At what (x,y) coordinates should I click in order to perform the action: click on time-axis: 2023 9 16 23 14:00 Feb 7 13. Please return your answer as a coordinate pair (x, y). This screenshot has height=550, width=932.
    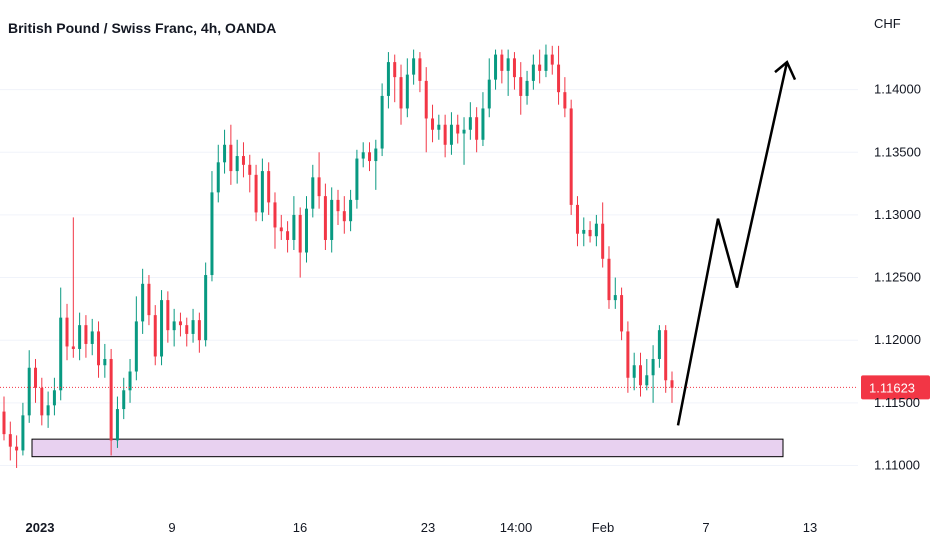
    Looking at the image, I should click on (422, 527).